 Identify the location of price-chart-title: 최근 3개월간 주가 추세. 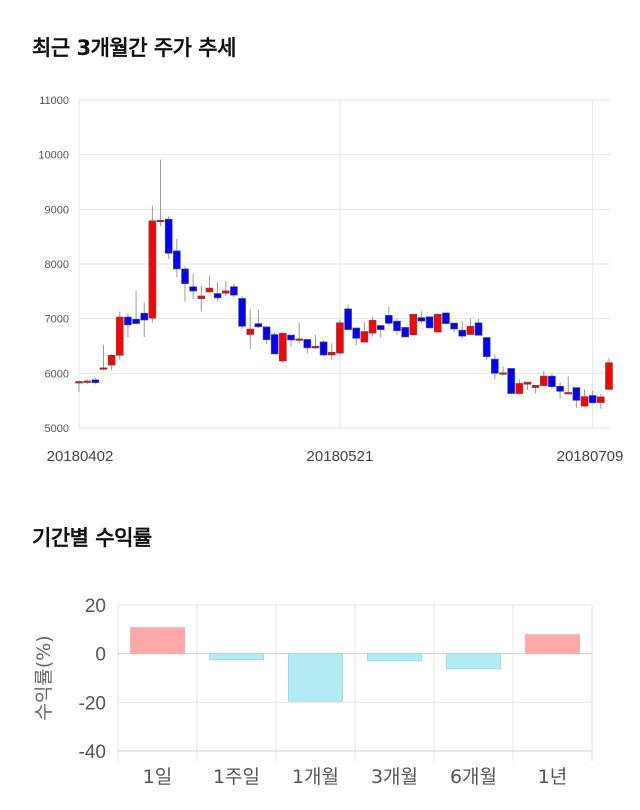
(134, 48).